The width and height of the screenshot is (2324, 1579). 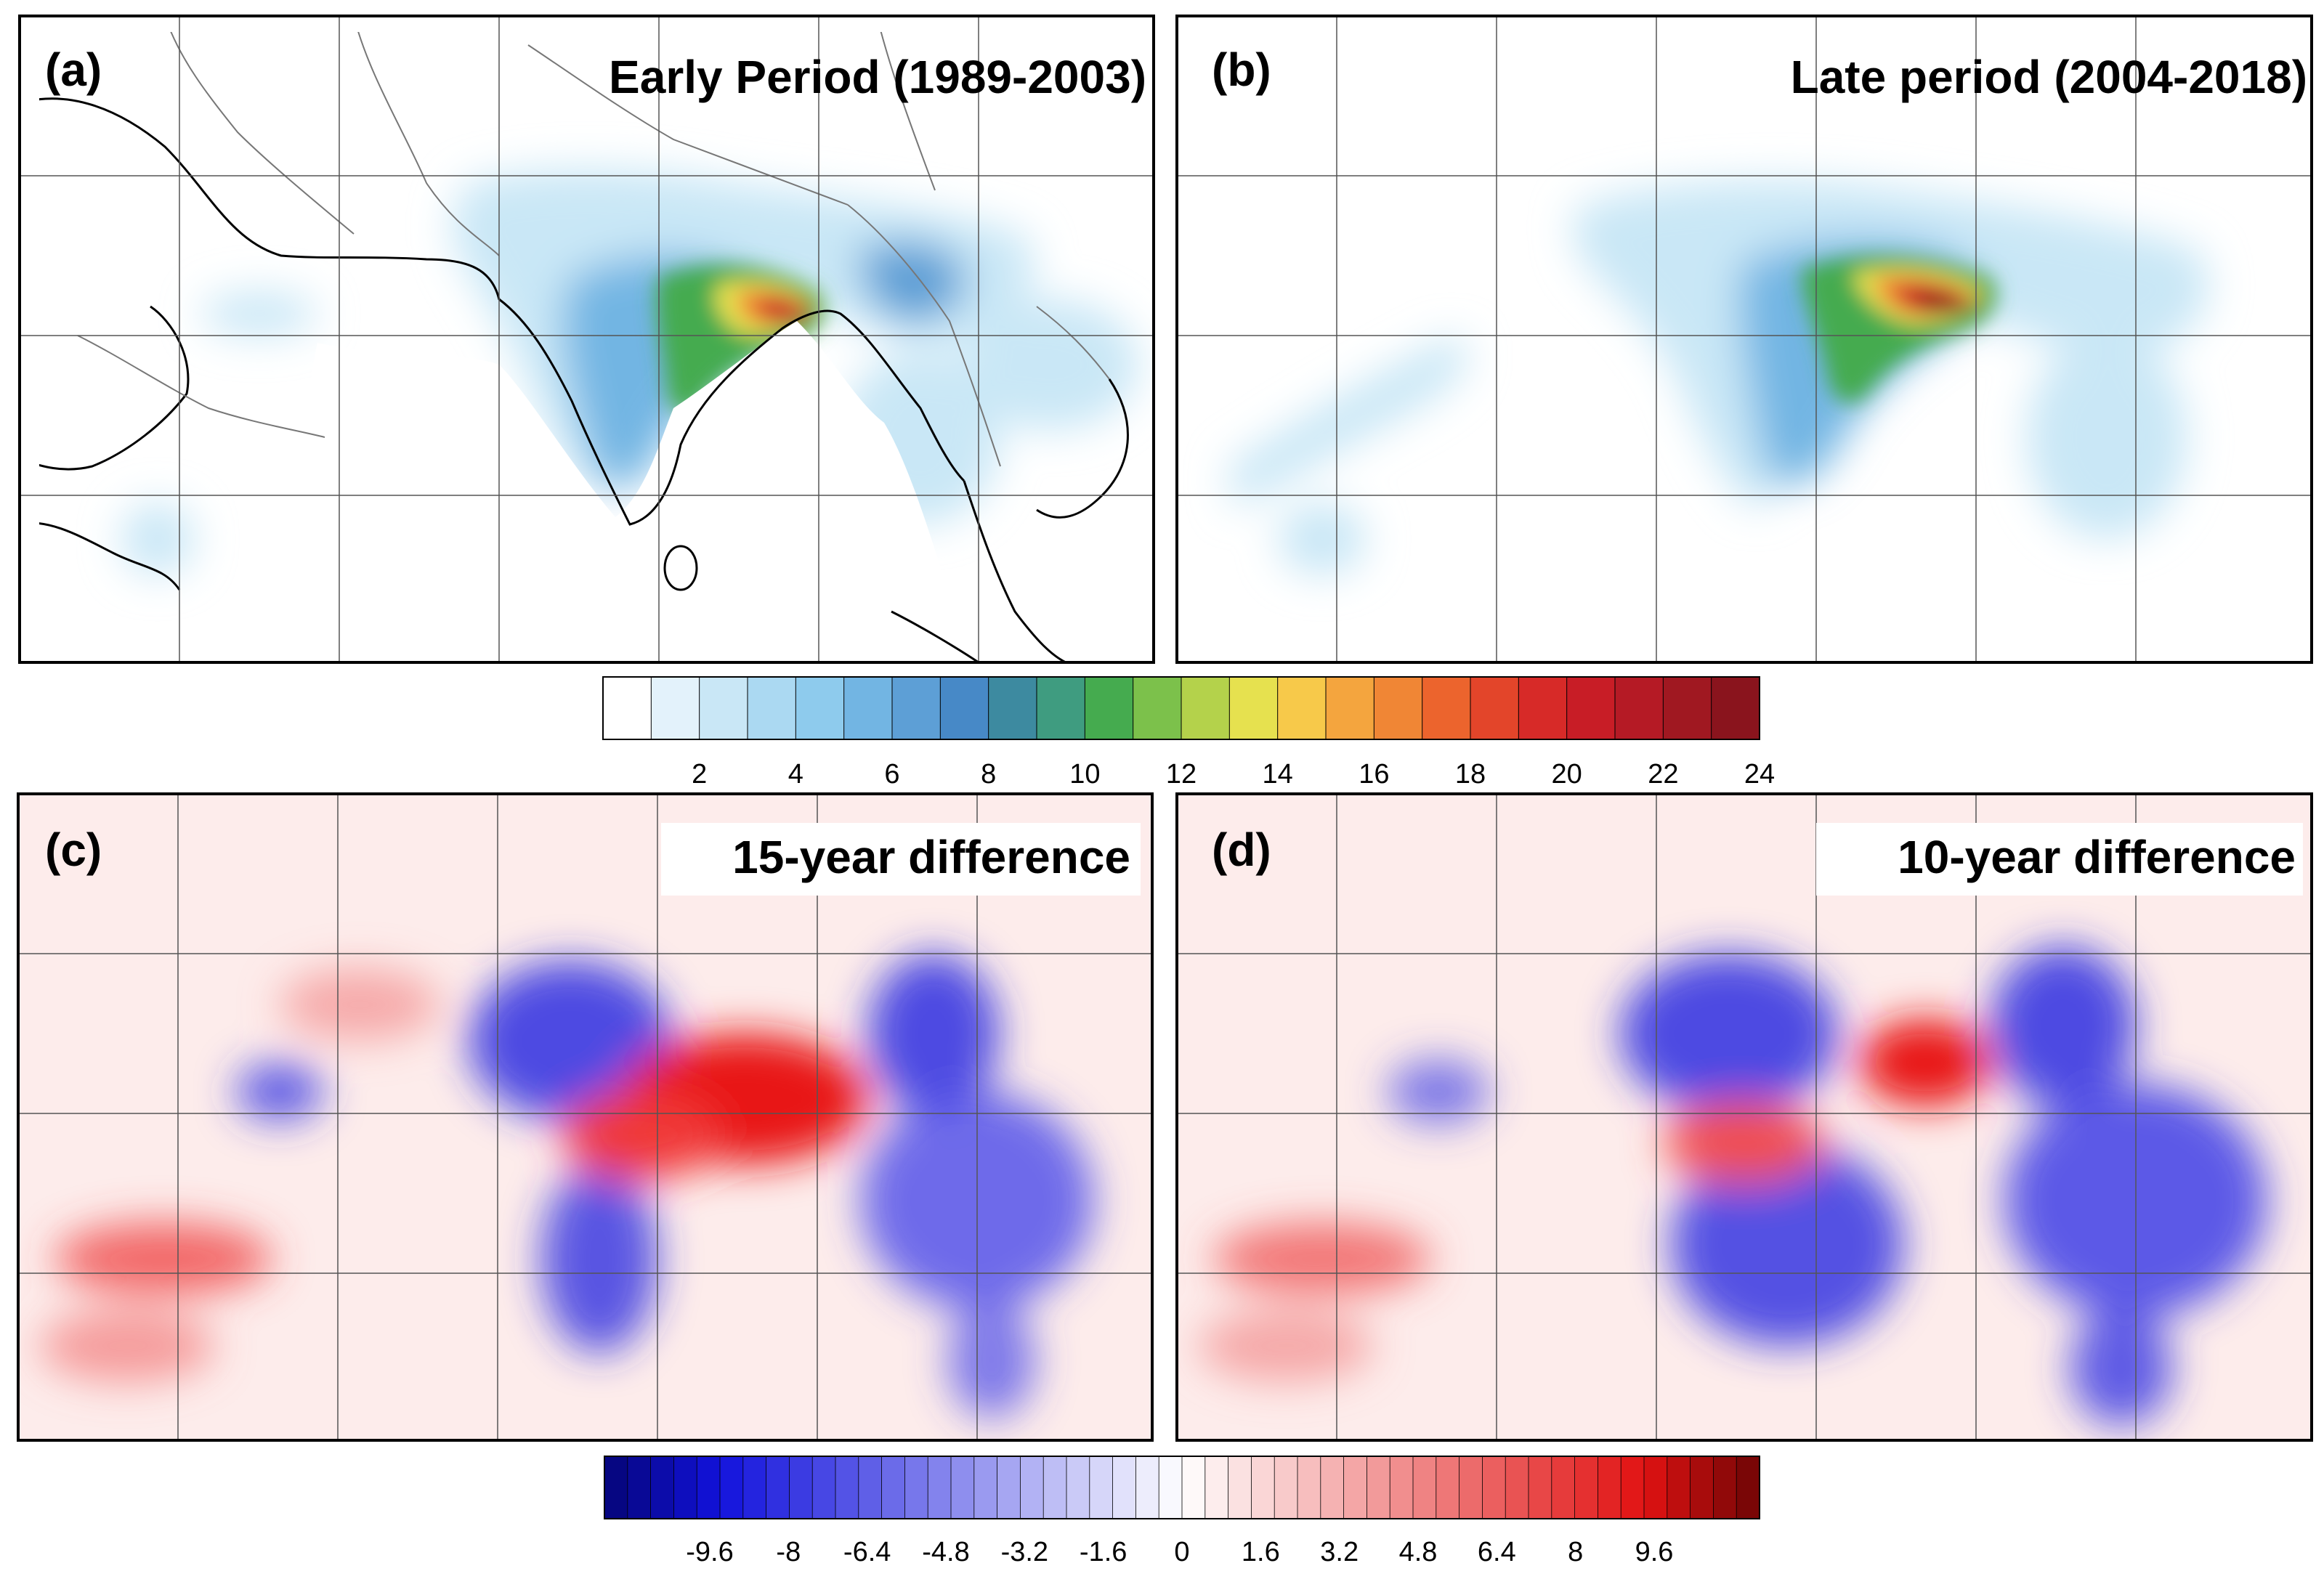 I want to click on panel-label-d: (d), so click(x=1241, y=850).